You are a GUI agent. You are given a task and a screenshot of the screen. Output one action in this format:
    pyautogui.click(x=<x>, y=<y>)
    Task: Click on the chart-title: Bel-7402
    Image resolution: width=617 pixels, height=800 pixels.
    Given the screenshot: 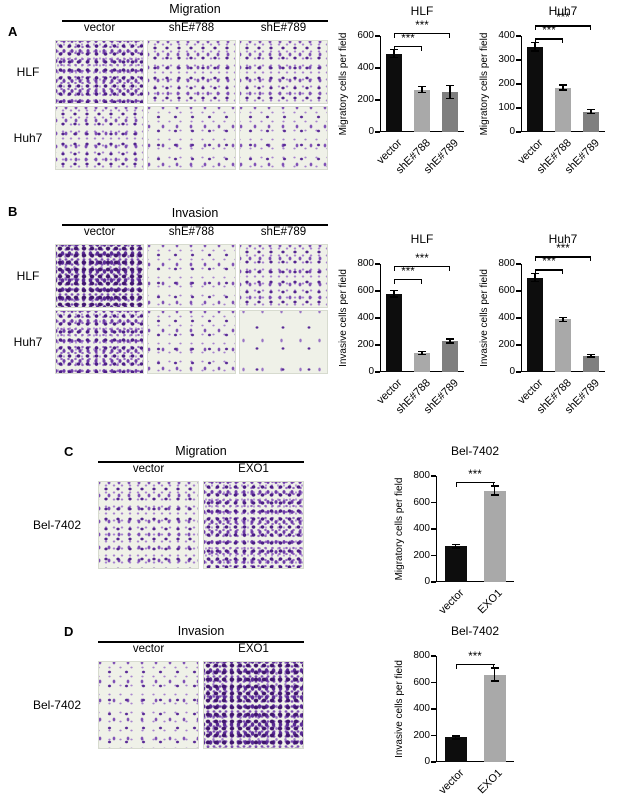 What is the action you would take?
    pyautogui.click(x=475, y=451)
    